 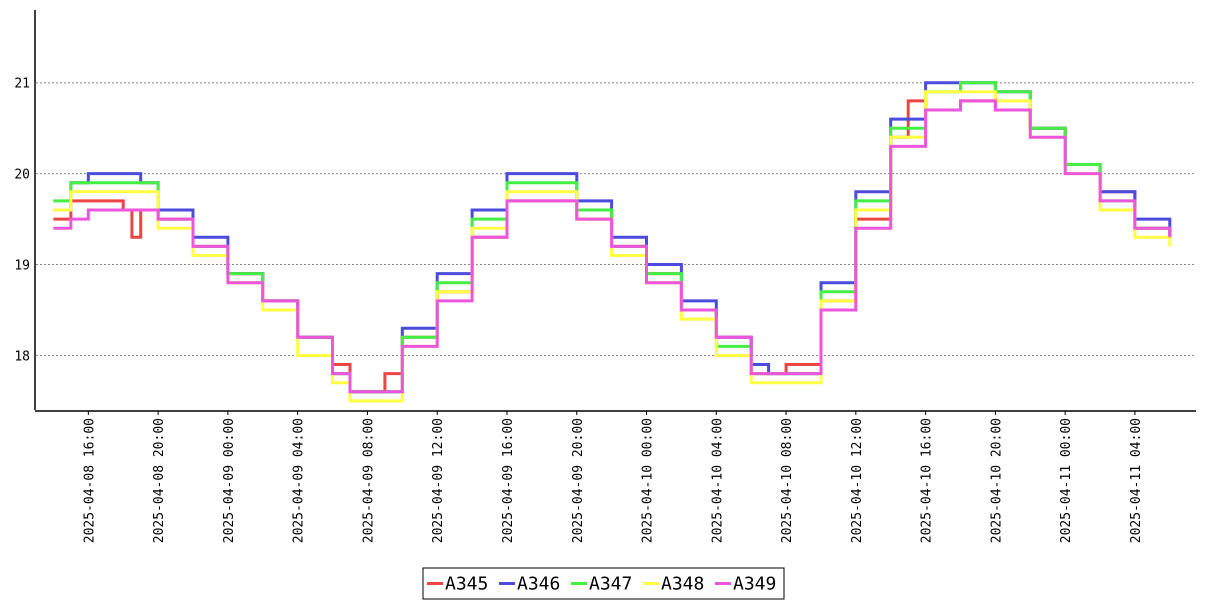 I want to click on legend-label-a347: A347, so click(x=610, y=584).